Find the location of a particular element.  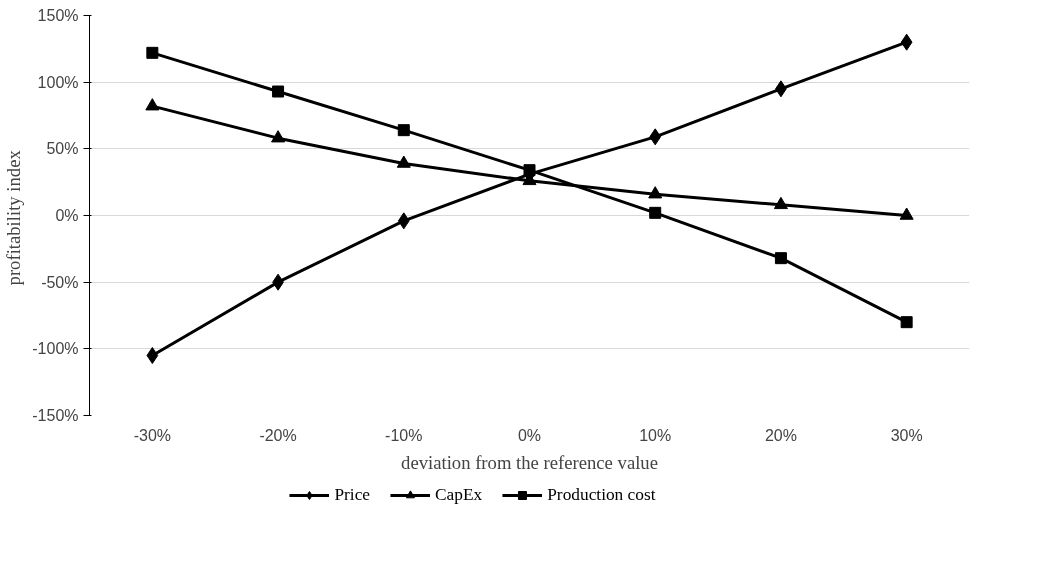

y-tick-label: 150% is located at coordinates (58, 15).